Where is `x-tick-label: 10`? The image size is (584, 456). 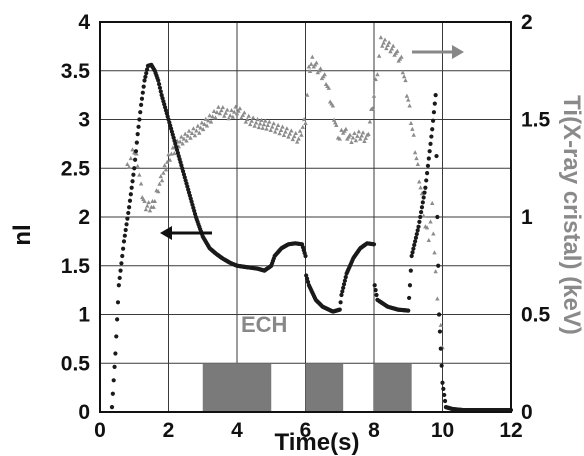
x-tick-label: 10 is located at coordinates (442, 430).